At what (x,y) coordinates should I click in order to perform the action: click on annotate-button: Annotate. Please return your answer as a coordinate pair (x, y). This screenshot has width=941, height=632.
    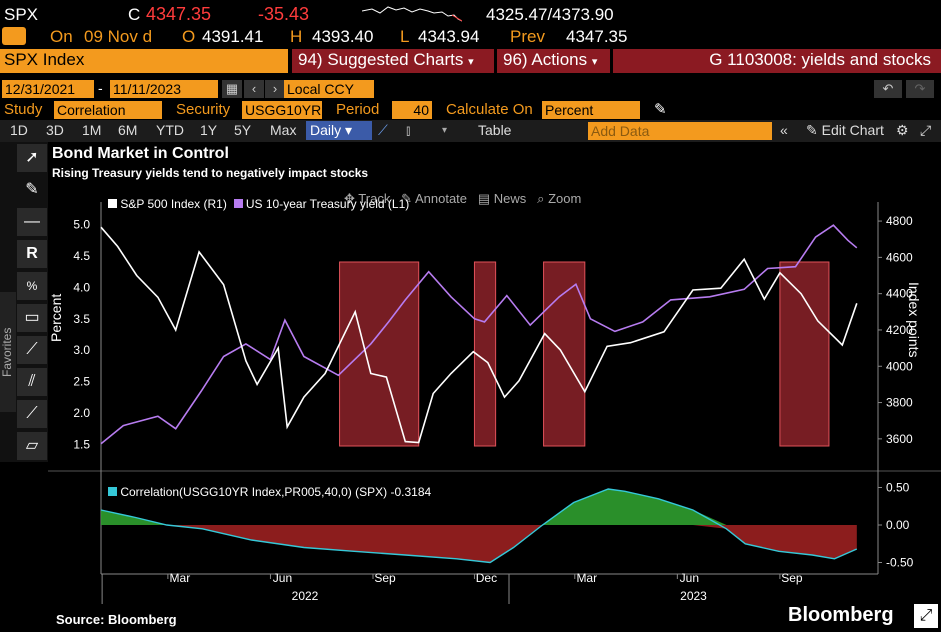
    Looking at the image, I should click on (441, 198).